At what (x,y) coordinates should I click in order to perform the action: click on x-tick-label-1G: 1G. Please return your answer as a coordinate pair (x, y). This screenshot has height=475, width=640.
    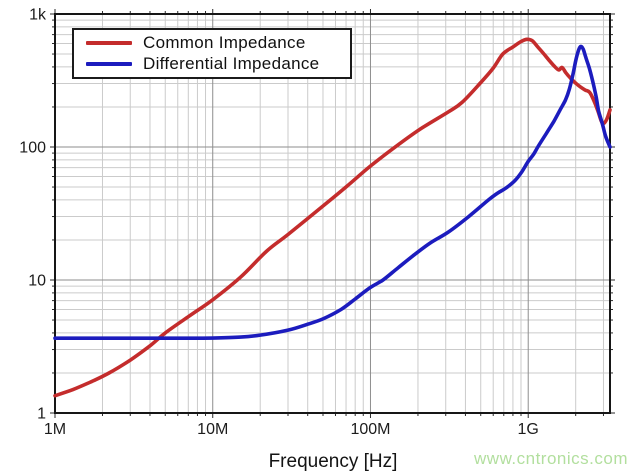
    Looking at the image, I should click on (528, 429).